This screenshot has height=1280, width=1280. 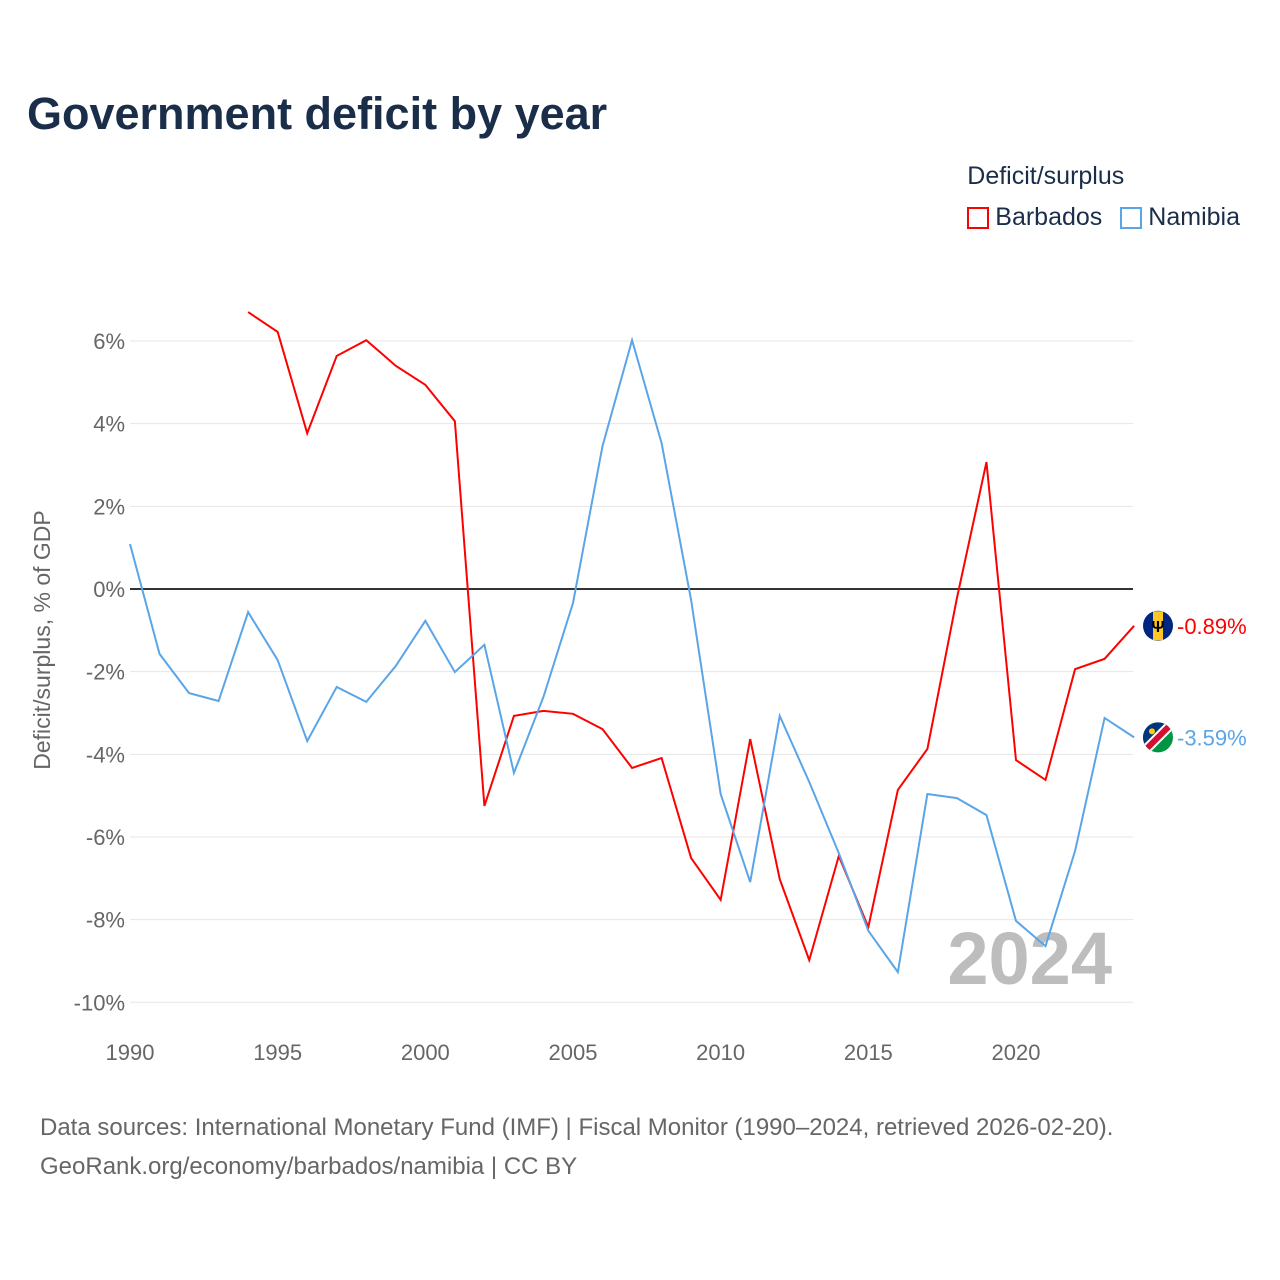 What do you see at coordinates (1158, 627) in the screenshot?
I see `svg-text: Ψ` at bounding box center [1158, 627].